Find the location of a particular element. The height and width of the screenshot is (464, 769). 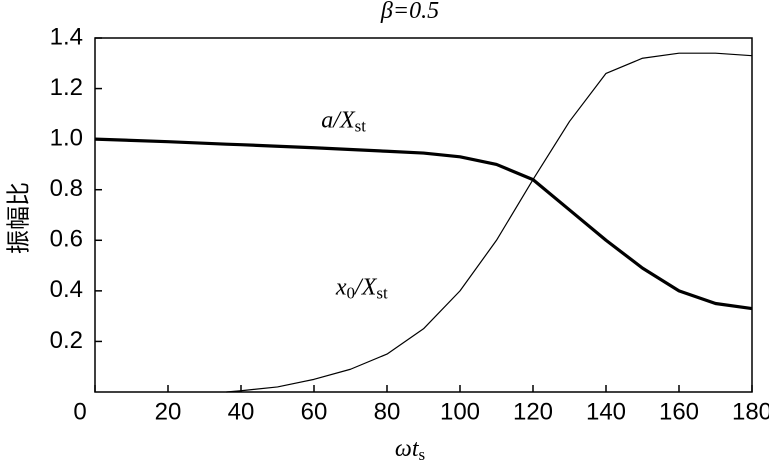

y-tick-label: 0.2 is located at coordinates (66, 340).